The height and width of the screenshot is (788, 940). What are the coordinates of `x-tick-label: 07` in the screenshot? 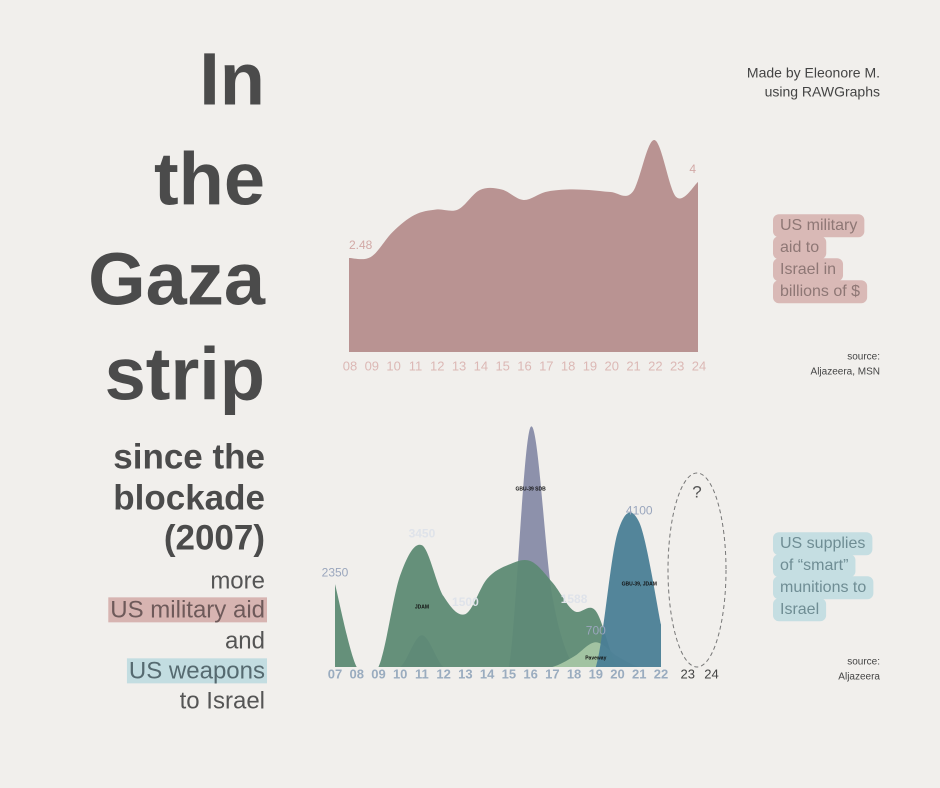 It's located at (335, 673).